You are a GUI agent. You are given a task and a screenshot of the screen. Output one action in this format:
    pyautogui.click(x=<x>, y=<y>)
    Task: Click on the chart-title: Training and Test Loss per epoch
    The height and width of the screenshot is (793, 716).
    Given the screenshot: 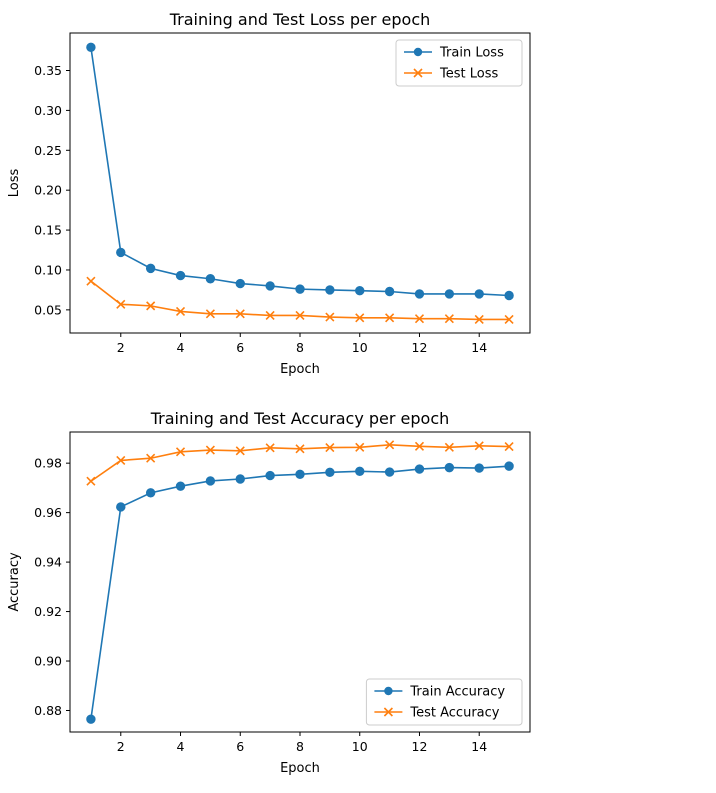 What is the action you would take?
    pyautogui.click(x=300, y=19)
    